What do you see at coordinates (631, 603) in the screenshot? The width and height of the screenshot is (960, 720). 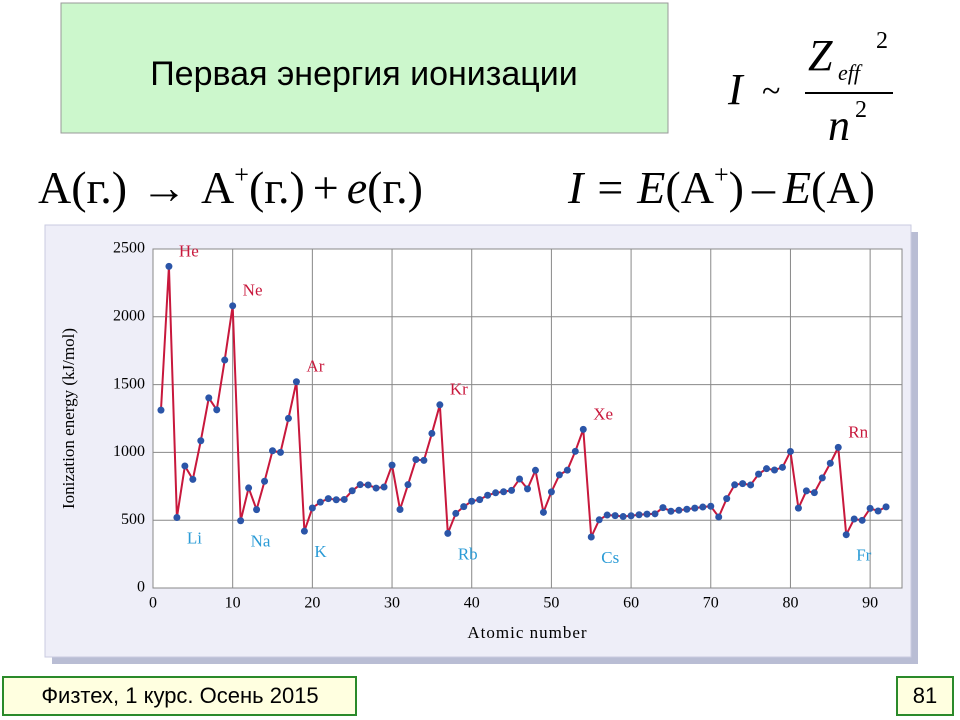 I see `x-tick-label: 60` at bounding box center [631, 603].